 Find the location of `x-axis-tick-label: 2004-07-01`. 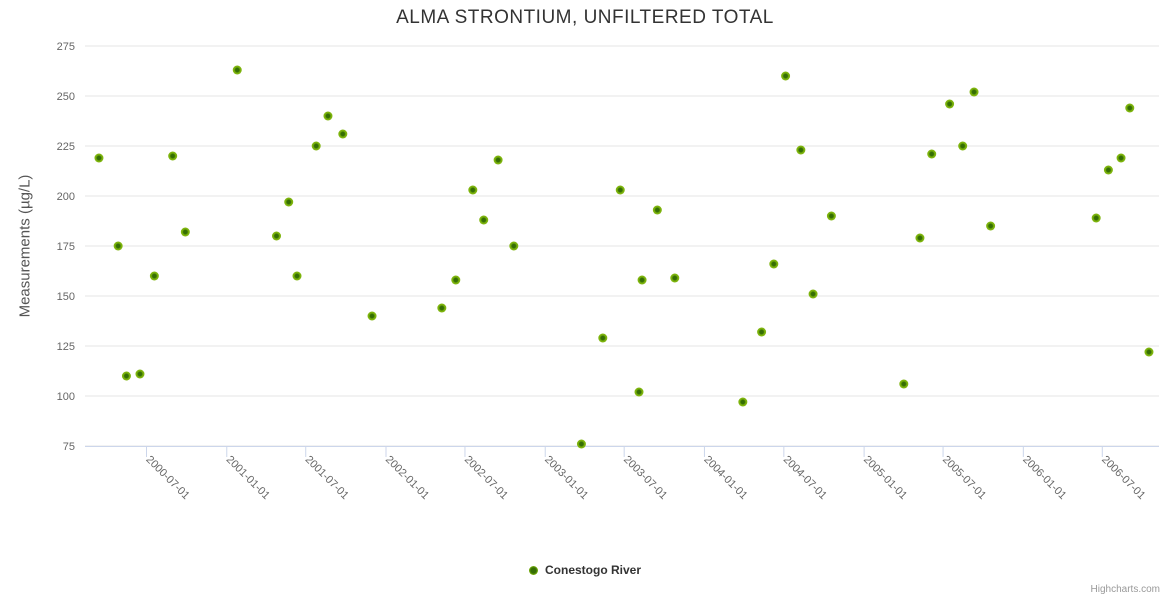

x-axis-tick-label: 2004-07-01 is located at coordinates (805, 478).